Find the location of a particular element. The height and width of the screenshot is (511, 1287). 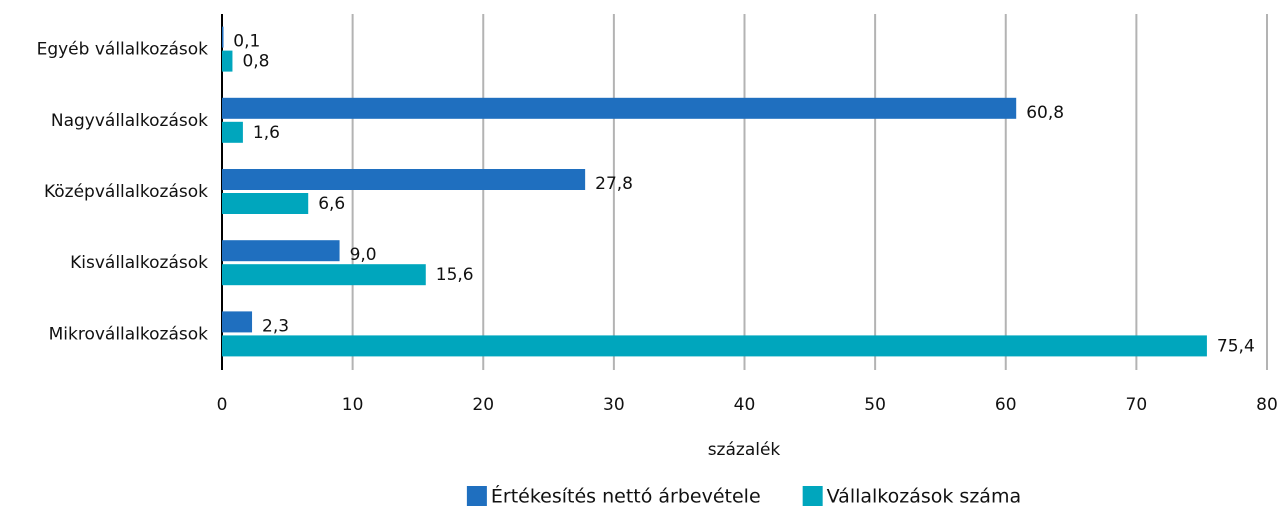

data-label: 60,8 is located at coordinates (1045, 113).